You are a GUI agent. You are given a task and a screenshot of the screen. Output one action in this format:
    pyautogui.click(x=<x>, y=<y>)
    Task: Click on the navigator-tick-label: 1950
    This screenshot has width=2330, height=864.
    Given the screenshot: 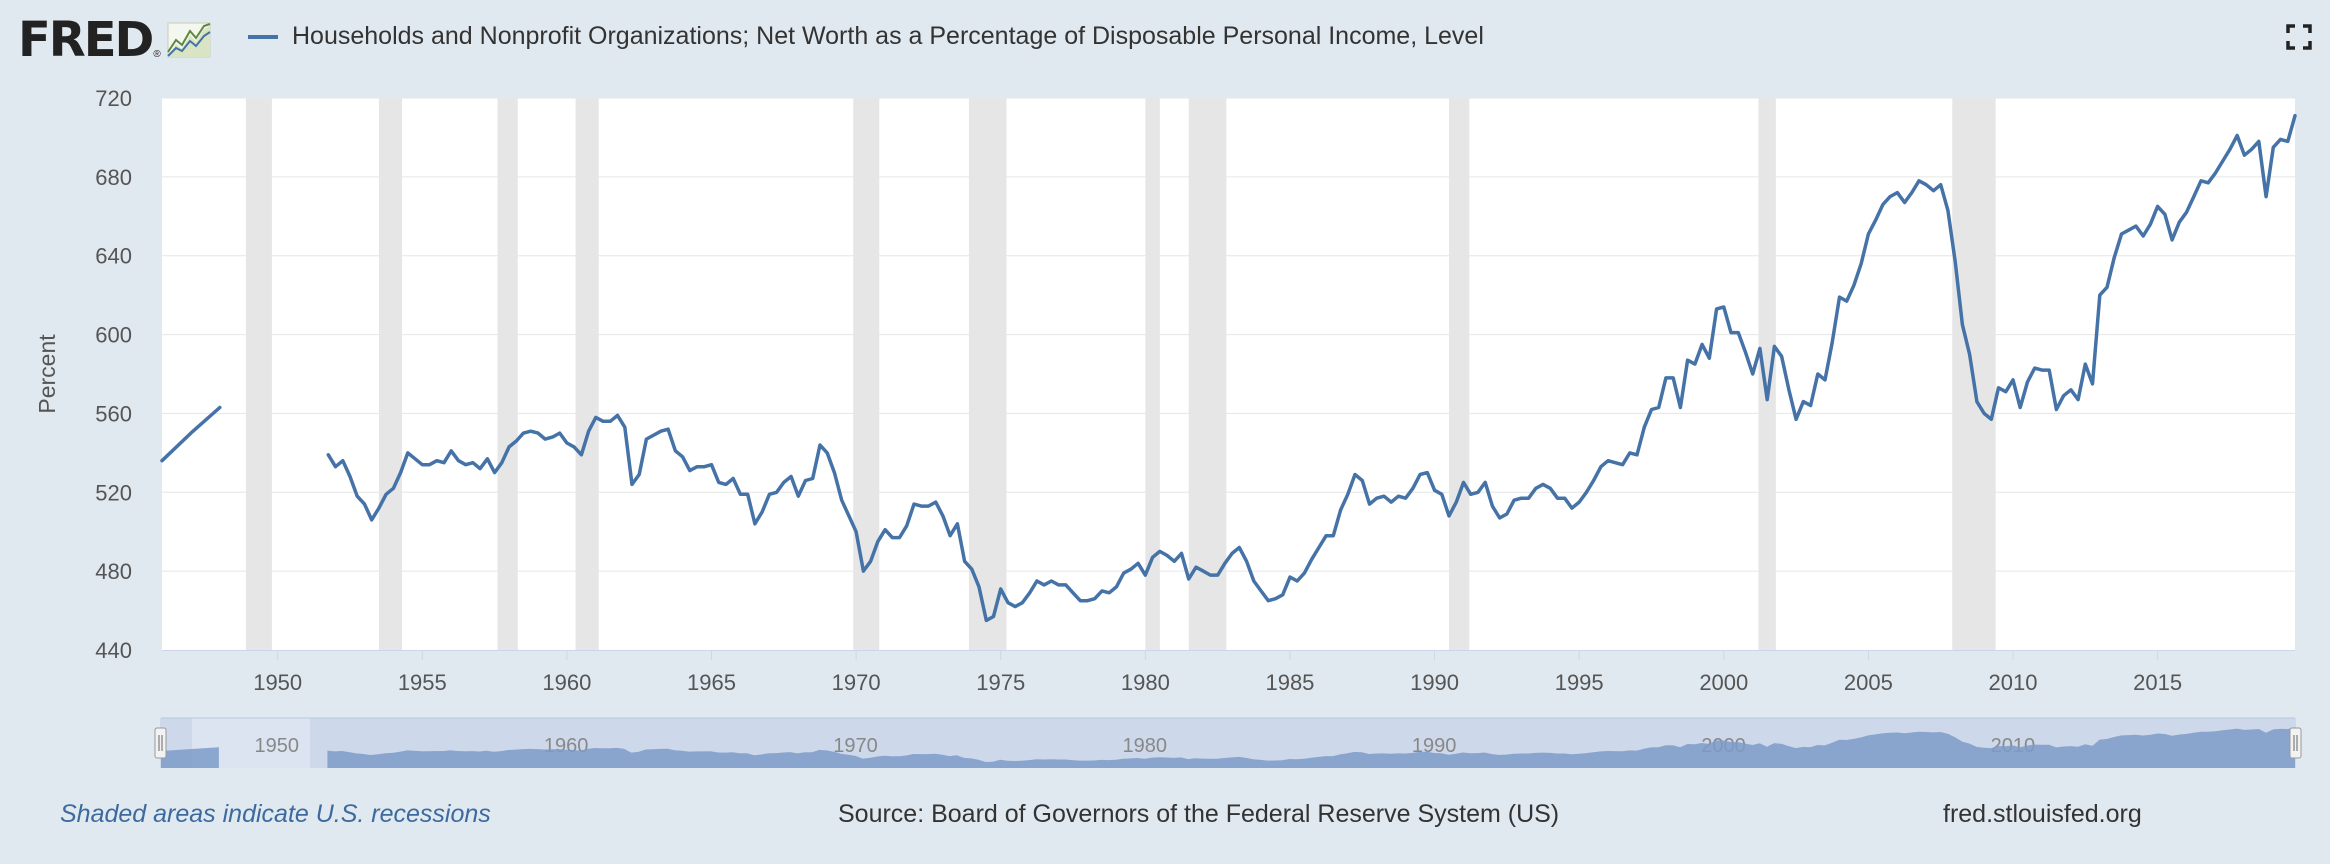 What is the action you would take?
    pyautogui.click(x=276, y=746)
    